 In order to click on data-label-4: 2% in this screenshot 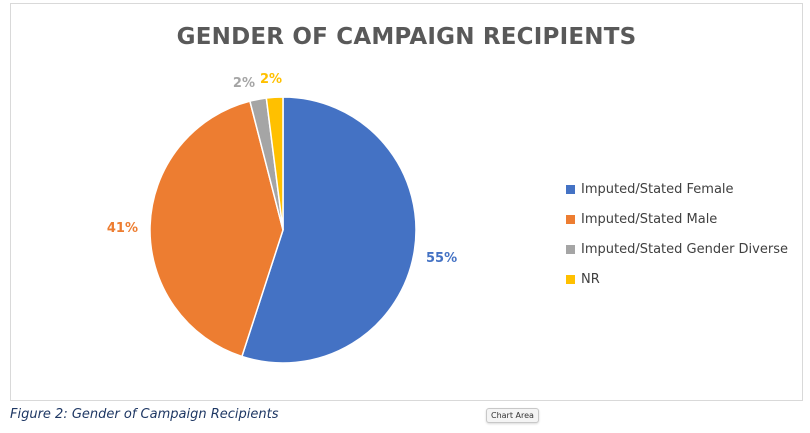, I will do `click(271, 79)`.